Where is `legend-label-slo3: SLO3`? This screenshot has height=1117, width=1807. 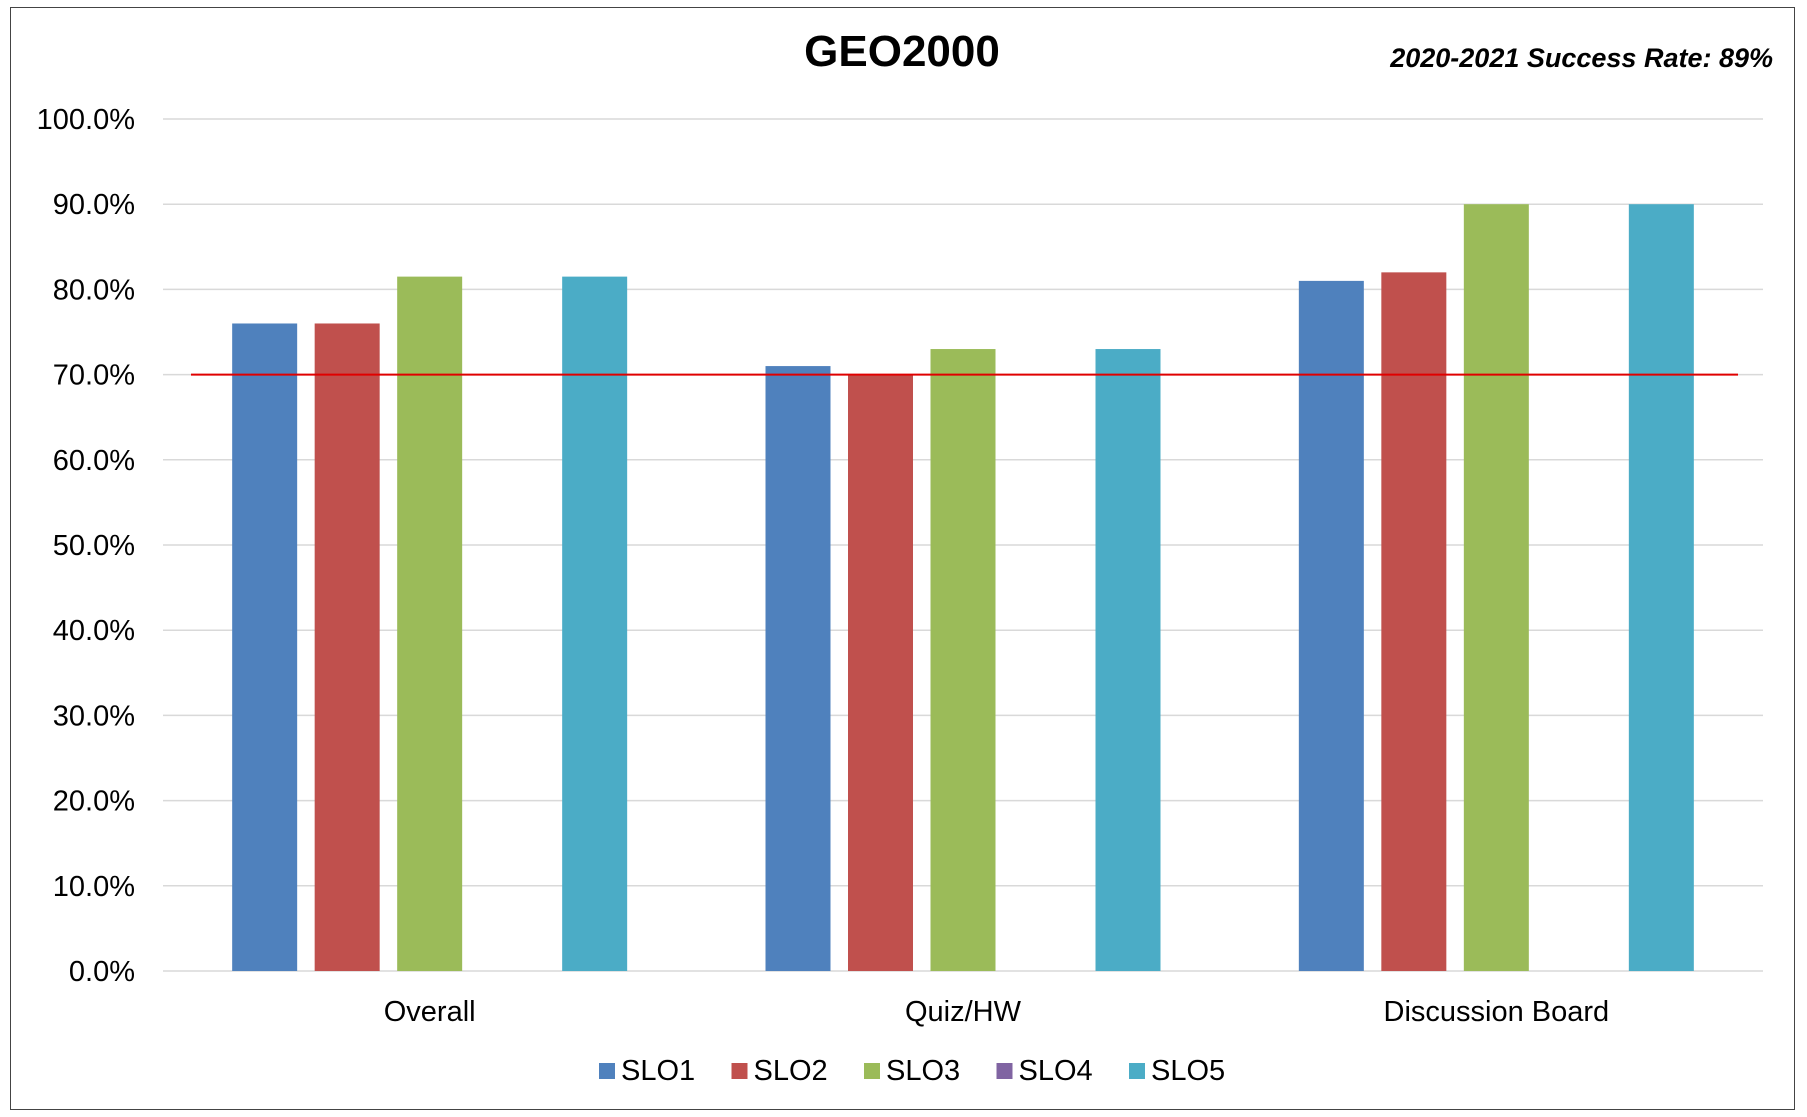 legend-label-slo3: SLO3 is located at coordinates (923, 1071).